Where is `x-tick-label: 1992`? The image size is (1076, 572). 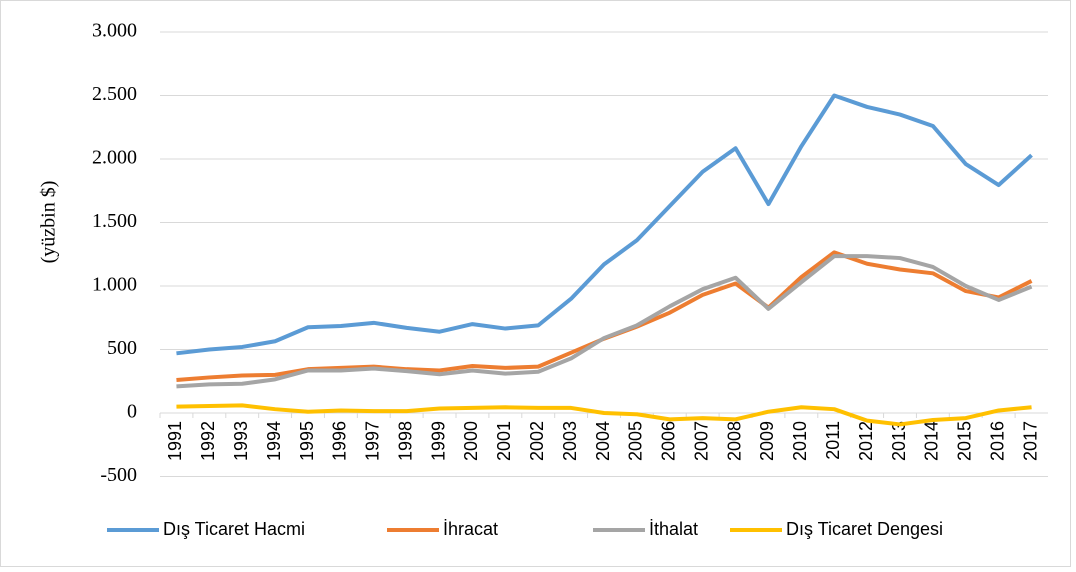 x-tick-label: 1992 is located at coordinates (208, 441).